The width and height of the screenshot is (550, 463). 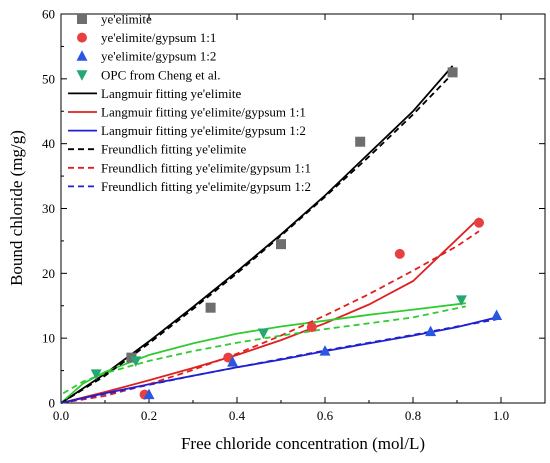 I want to click on x-tick-label: 0.0, so click(x=61, y=415).